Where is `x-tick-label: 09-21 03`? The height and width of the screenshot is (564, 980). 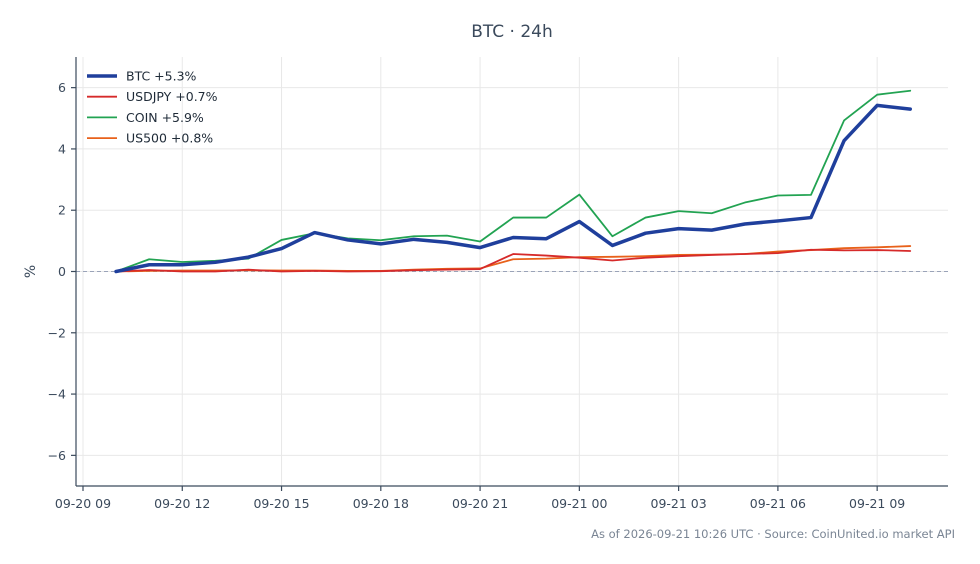 x-tick-label: 09-21 03 is located at coordinates (679, 503).